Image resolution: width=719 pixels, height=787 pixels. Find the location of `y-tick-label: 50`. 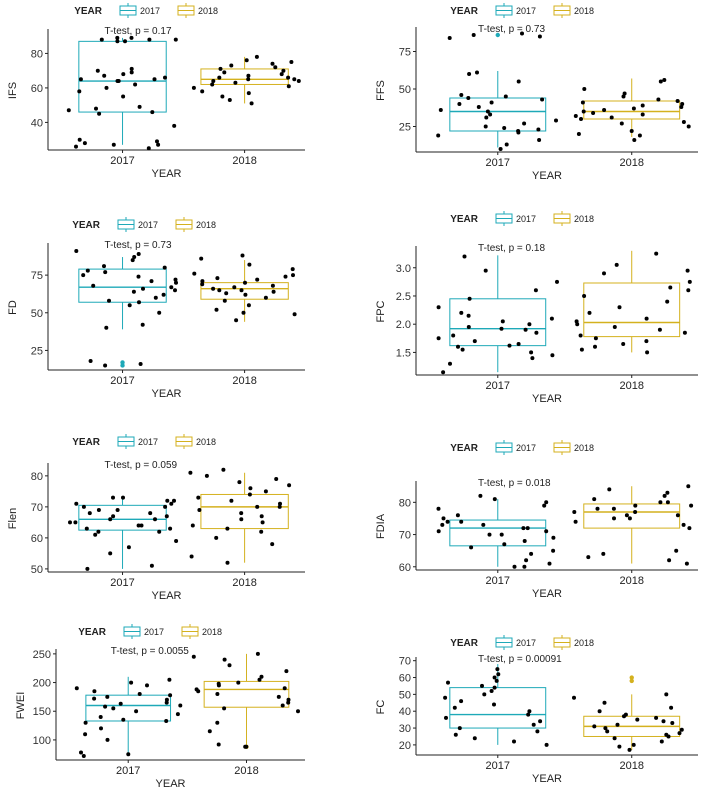

y-tick-label: 50 is located at coordinates (37, 314).